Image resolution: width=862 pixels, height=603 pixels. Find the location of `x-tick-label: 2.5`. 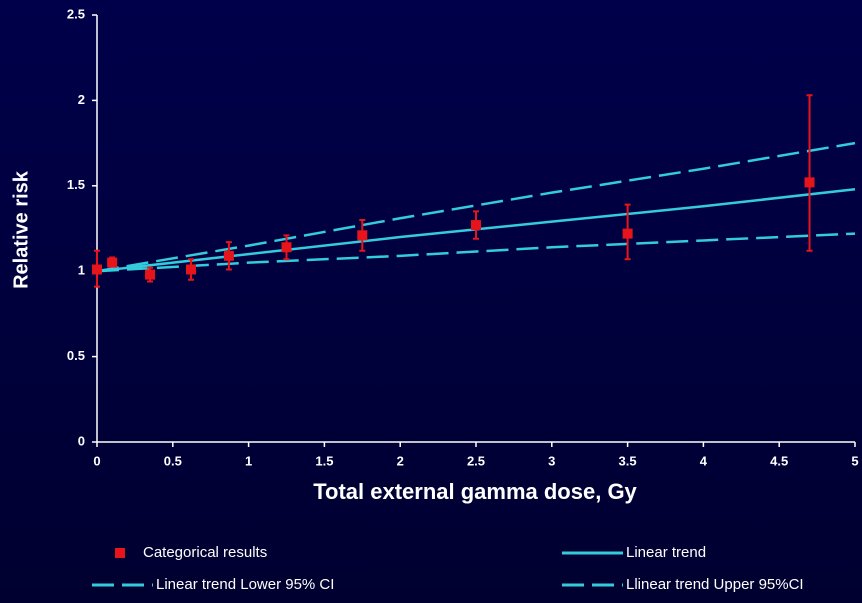

x-tick-label: 2.5 is located at coordinates (476, 460).